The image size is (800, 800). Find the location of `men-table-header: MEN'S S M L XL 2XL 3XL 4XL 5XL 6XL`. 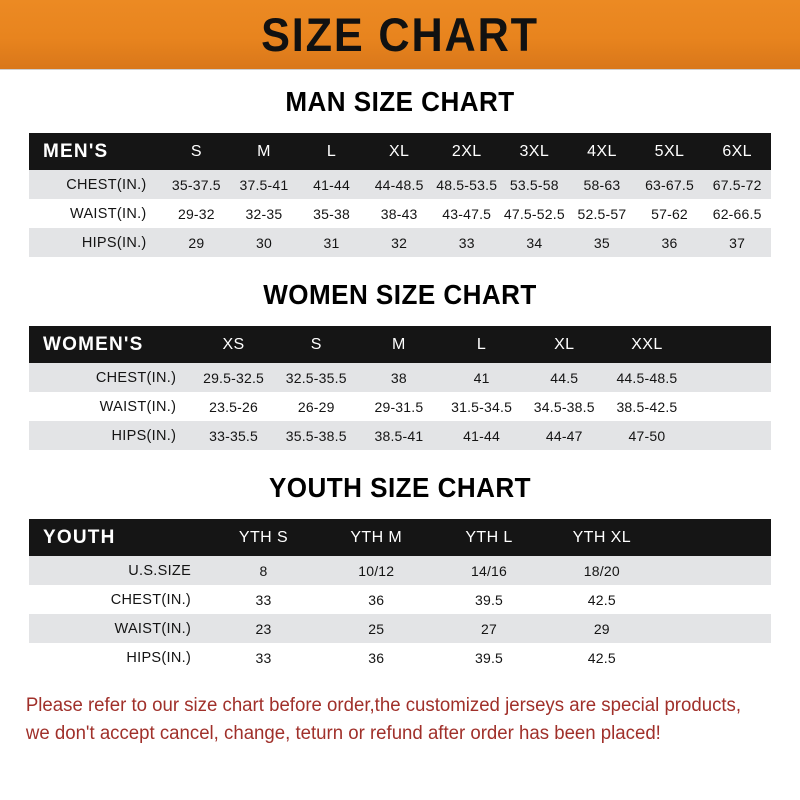

men-table-header: MEN'S S M L XL 2XL 3XL 4XL 5XL 6XL is located at coordinates (400, 151).